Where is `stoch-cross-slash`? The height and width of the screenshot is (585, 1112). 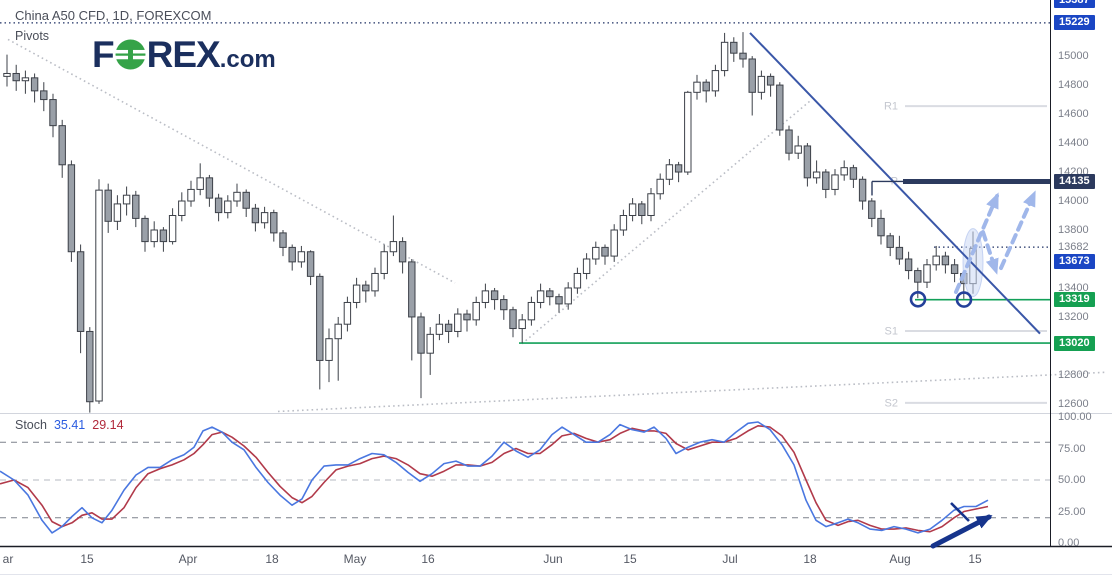 stoch-cross-slash is located at coordinates (960, 512).